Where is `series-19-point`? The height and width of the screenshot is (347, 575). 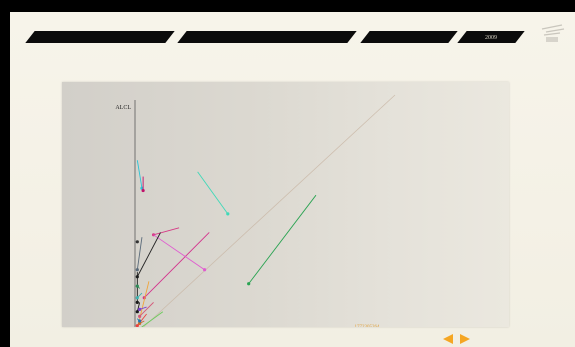
series-19-point is located at coordinates (140, 309).